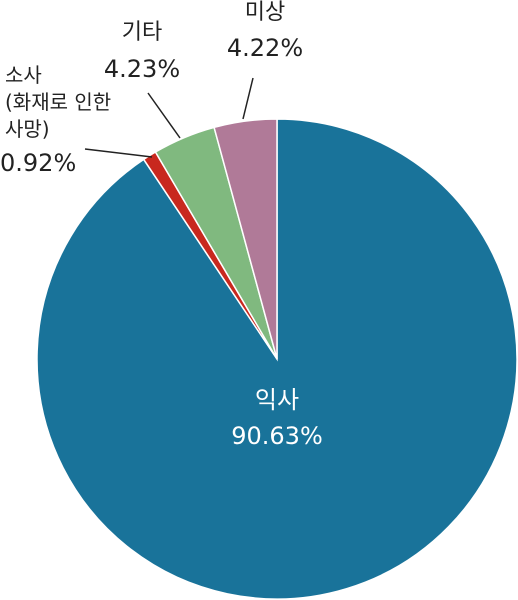 This screenshot has height=600, width=518. What do you see at coordinates (277, 400) in the screenshot?
I see `category-label: 익사` at bounding box center [277, 400].